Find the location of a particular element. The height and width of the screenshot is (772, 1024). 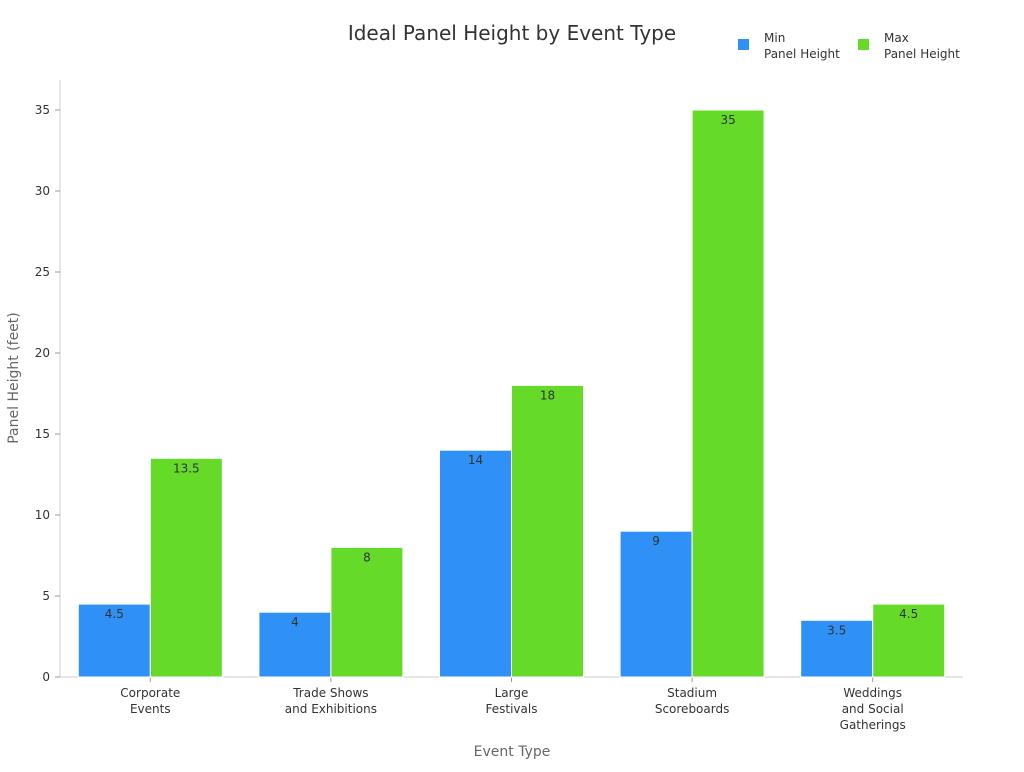

data-label: 14 is located at coordinates (475, 460).